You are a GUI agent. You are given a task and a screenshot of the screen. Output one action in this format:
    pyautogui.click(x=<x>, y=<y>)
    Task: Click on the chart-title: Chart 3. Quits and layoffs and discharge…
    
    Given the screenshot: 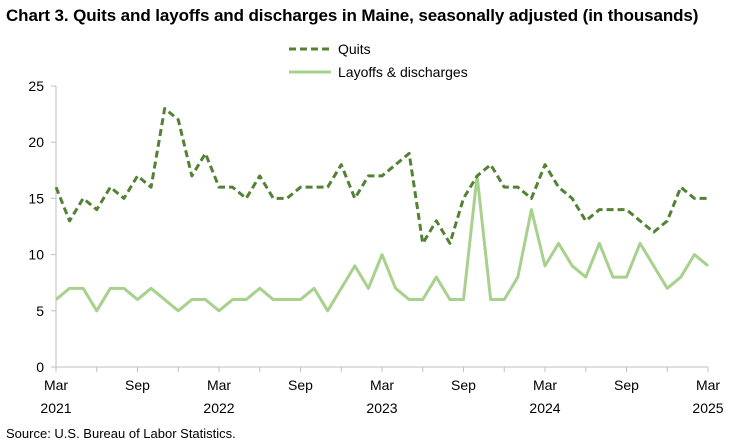 What is the action you would take?
    pyautogui.click(x=352, y=15)
    